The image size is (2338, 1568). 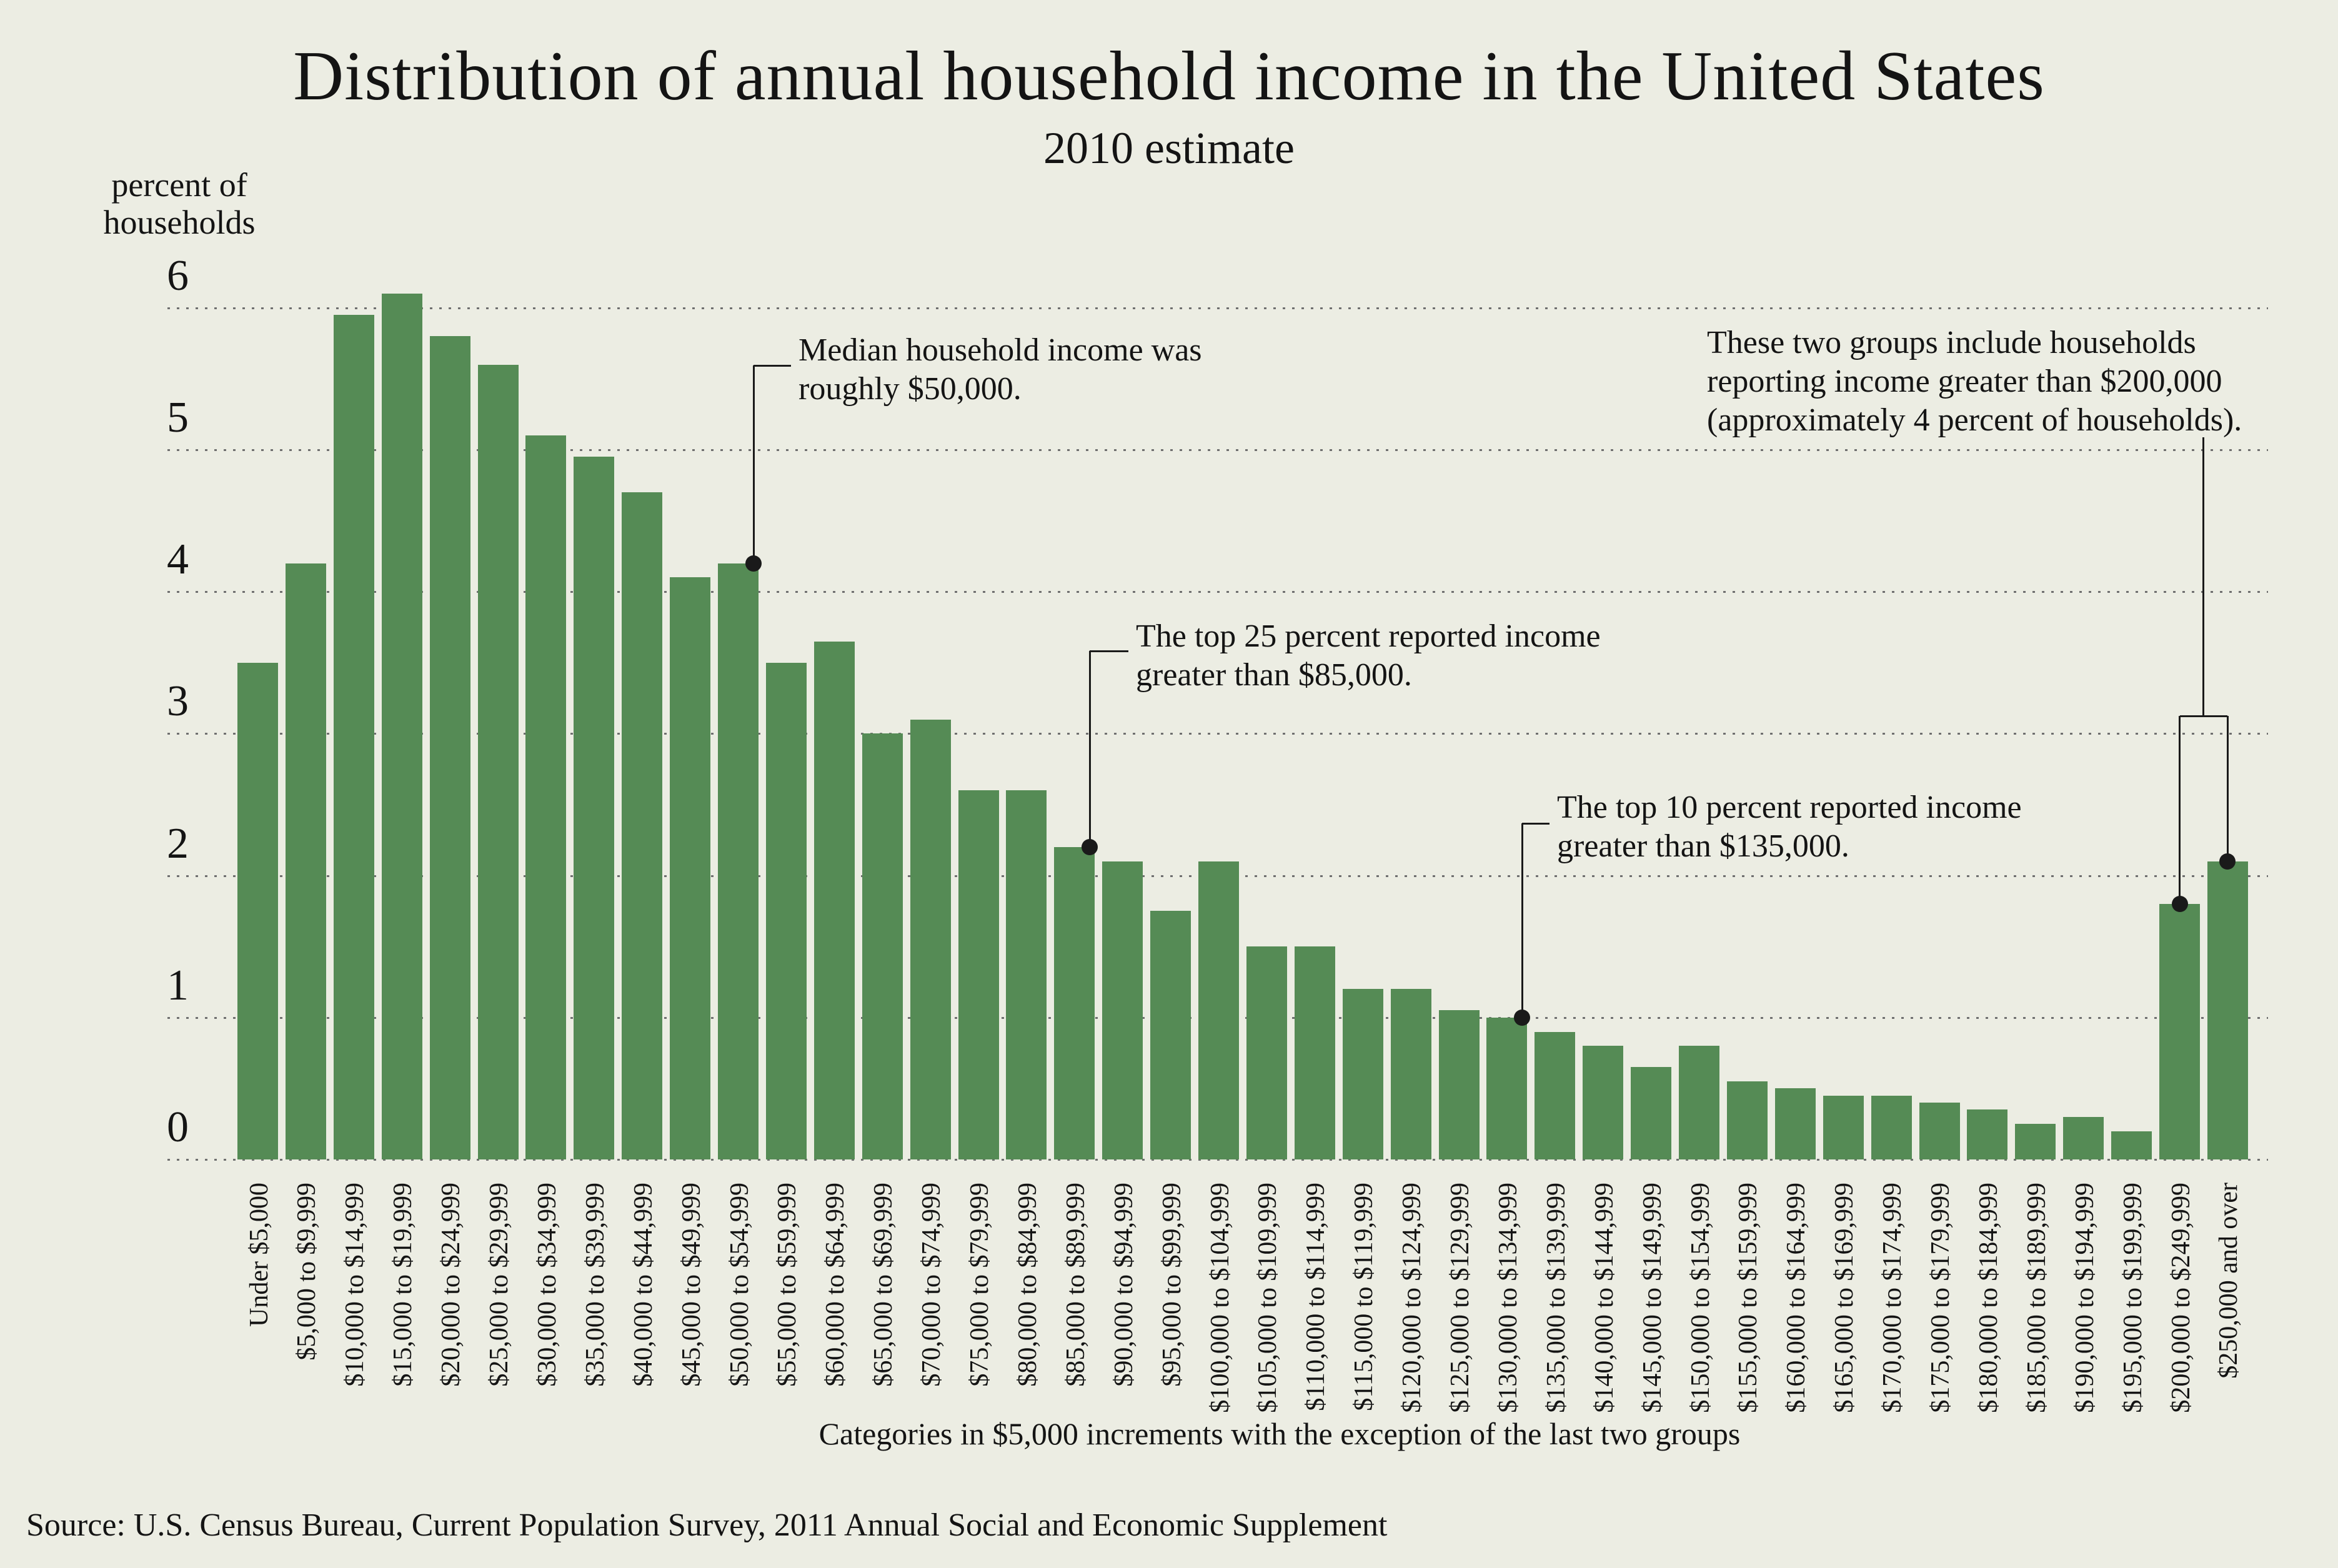 I want to click on x-label-$85,000 to $89,999: $85,000 to $89,999, so click(x=1075, y=1285).